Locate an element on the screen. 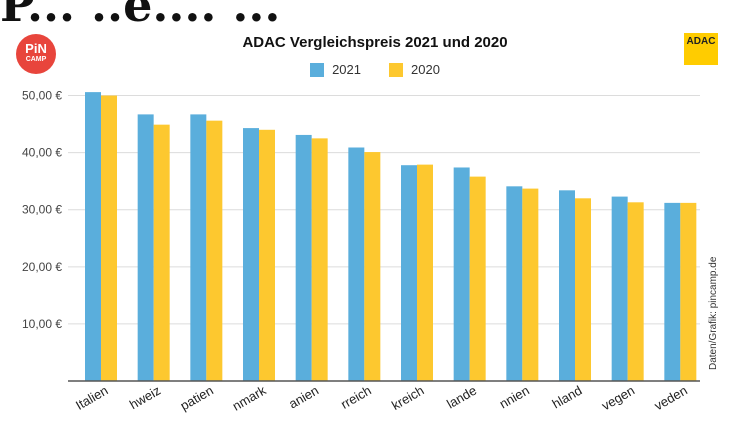 The width and height of the screenshot is (750, 421). y-tick-label: 30,00 € is located at coordinates (42, 210).